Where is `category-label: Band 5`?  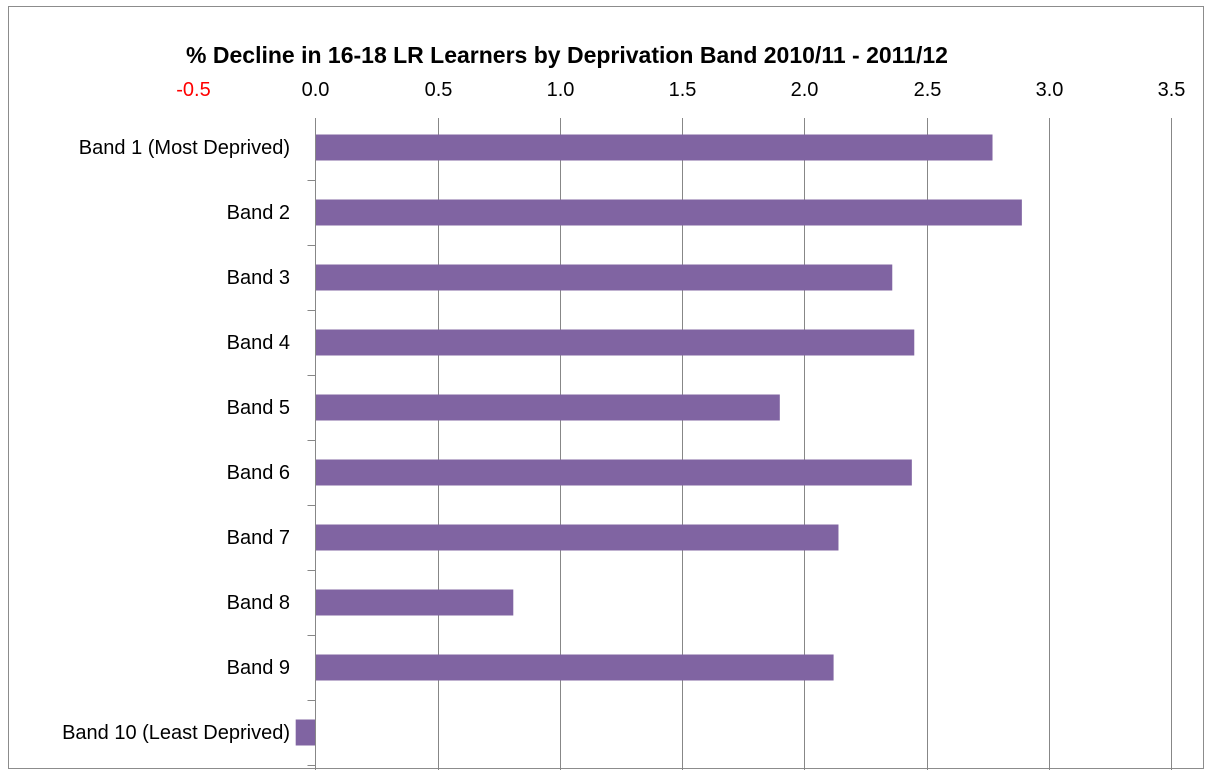
category-label: Band 5 is located at coordinates (258, 408).